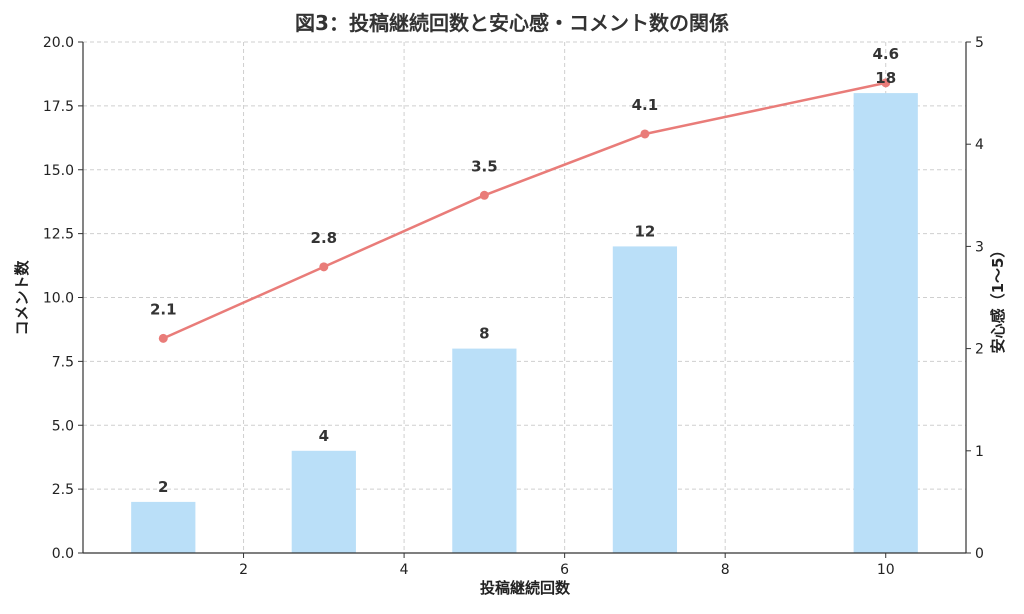  I want to click on y-tick-label-left: 0.0, so click(63, 554).